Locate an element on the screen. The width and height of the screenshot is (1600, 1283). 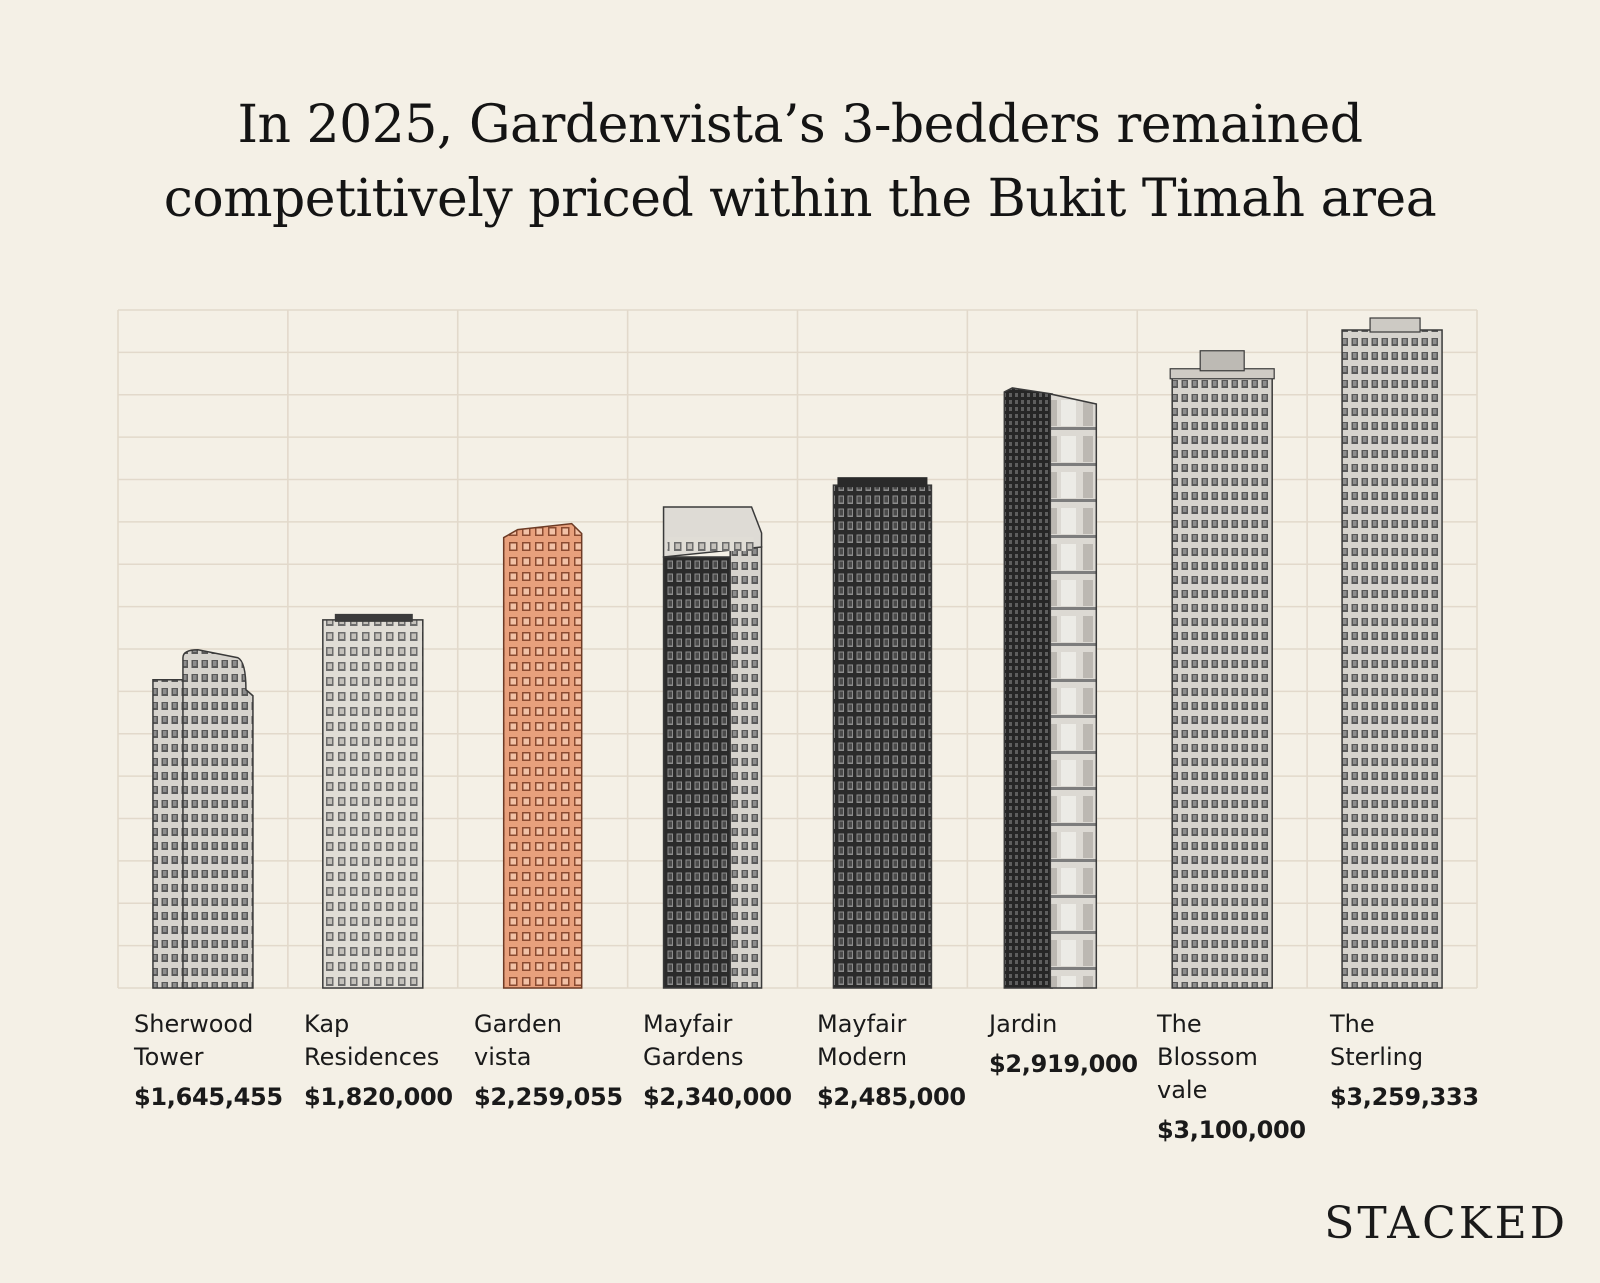
tick-label: Garden is located at coordinates (518, 1024).